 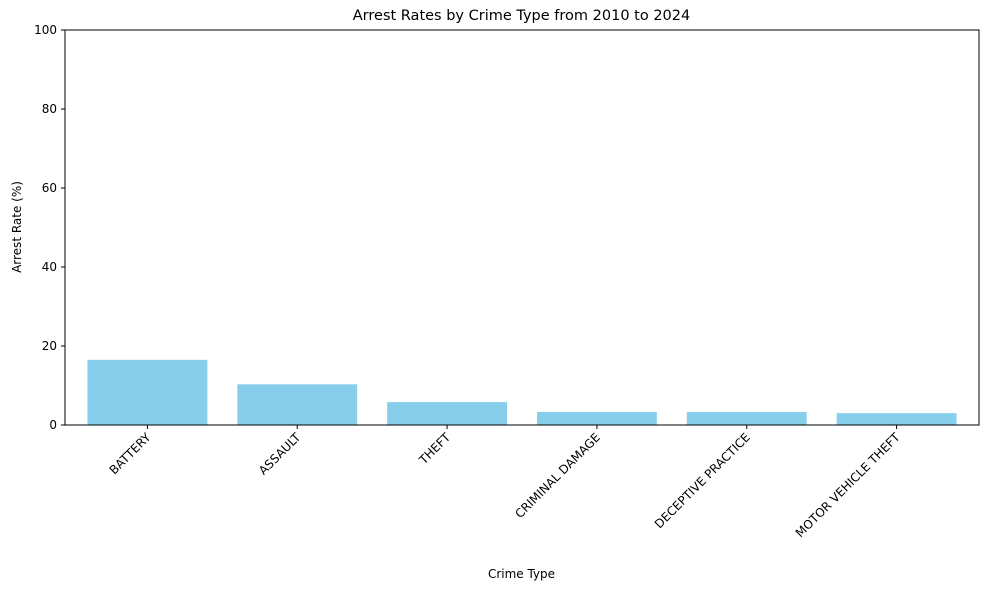 I want to click on bar-deceptive-practice, so click(x=746, y=418).